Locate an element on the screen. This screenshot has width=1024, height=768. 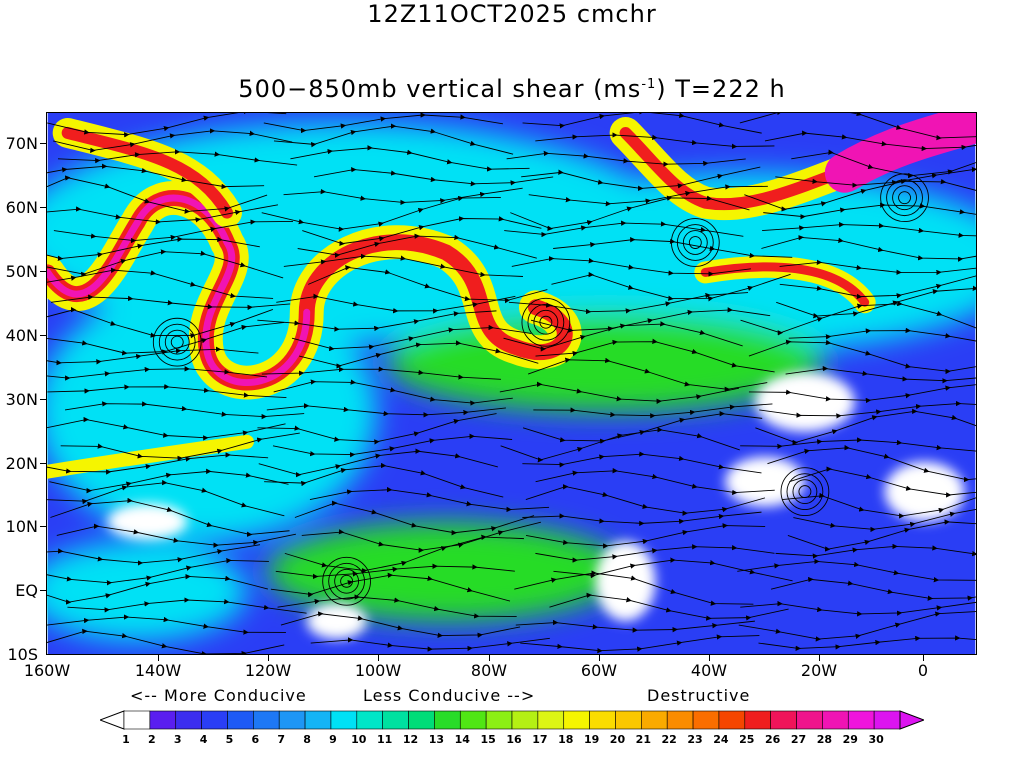
colorbar-label: 1 is located at coordinates (126, 739).